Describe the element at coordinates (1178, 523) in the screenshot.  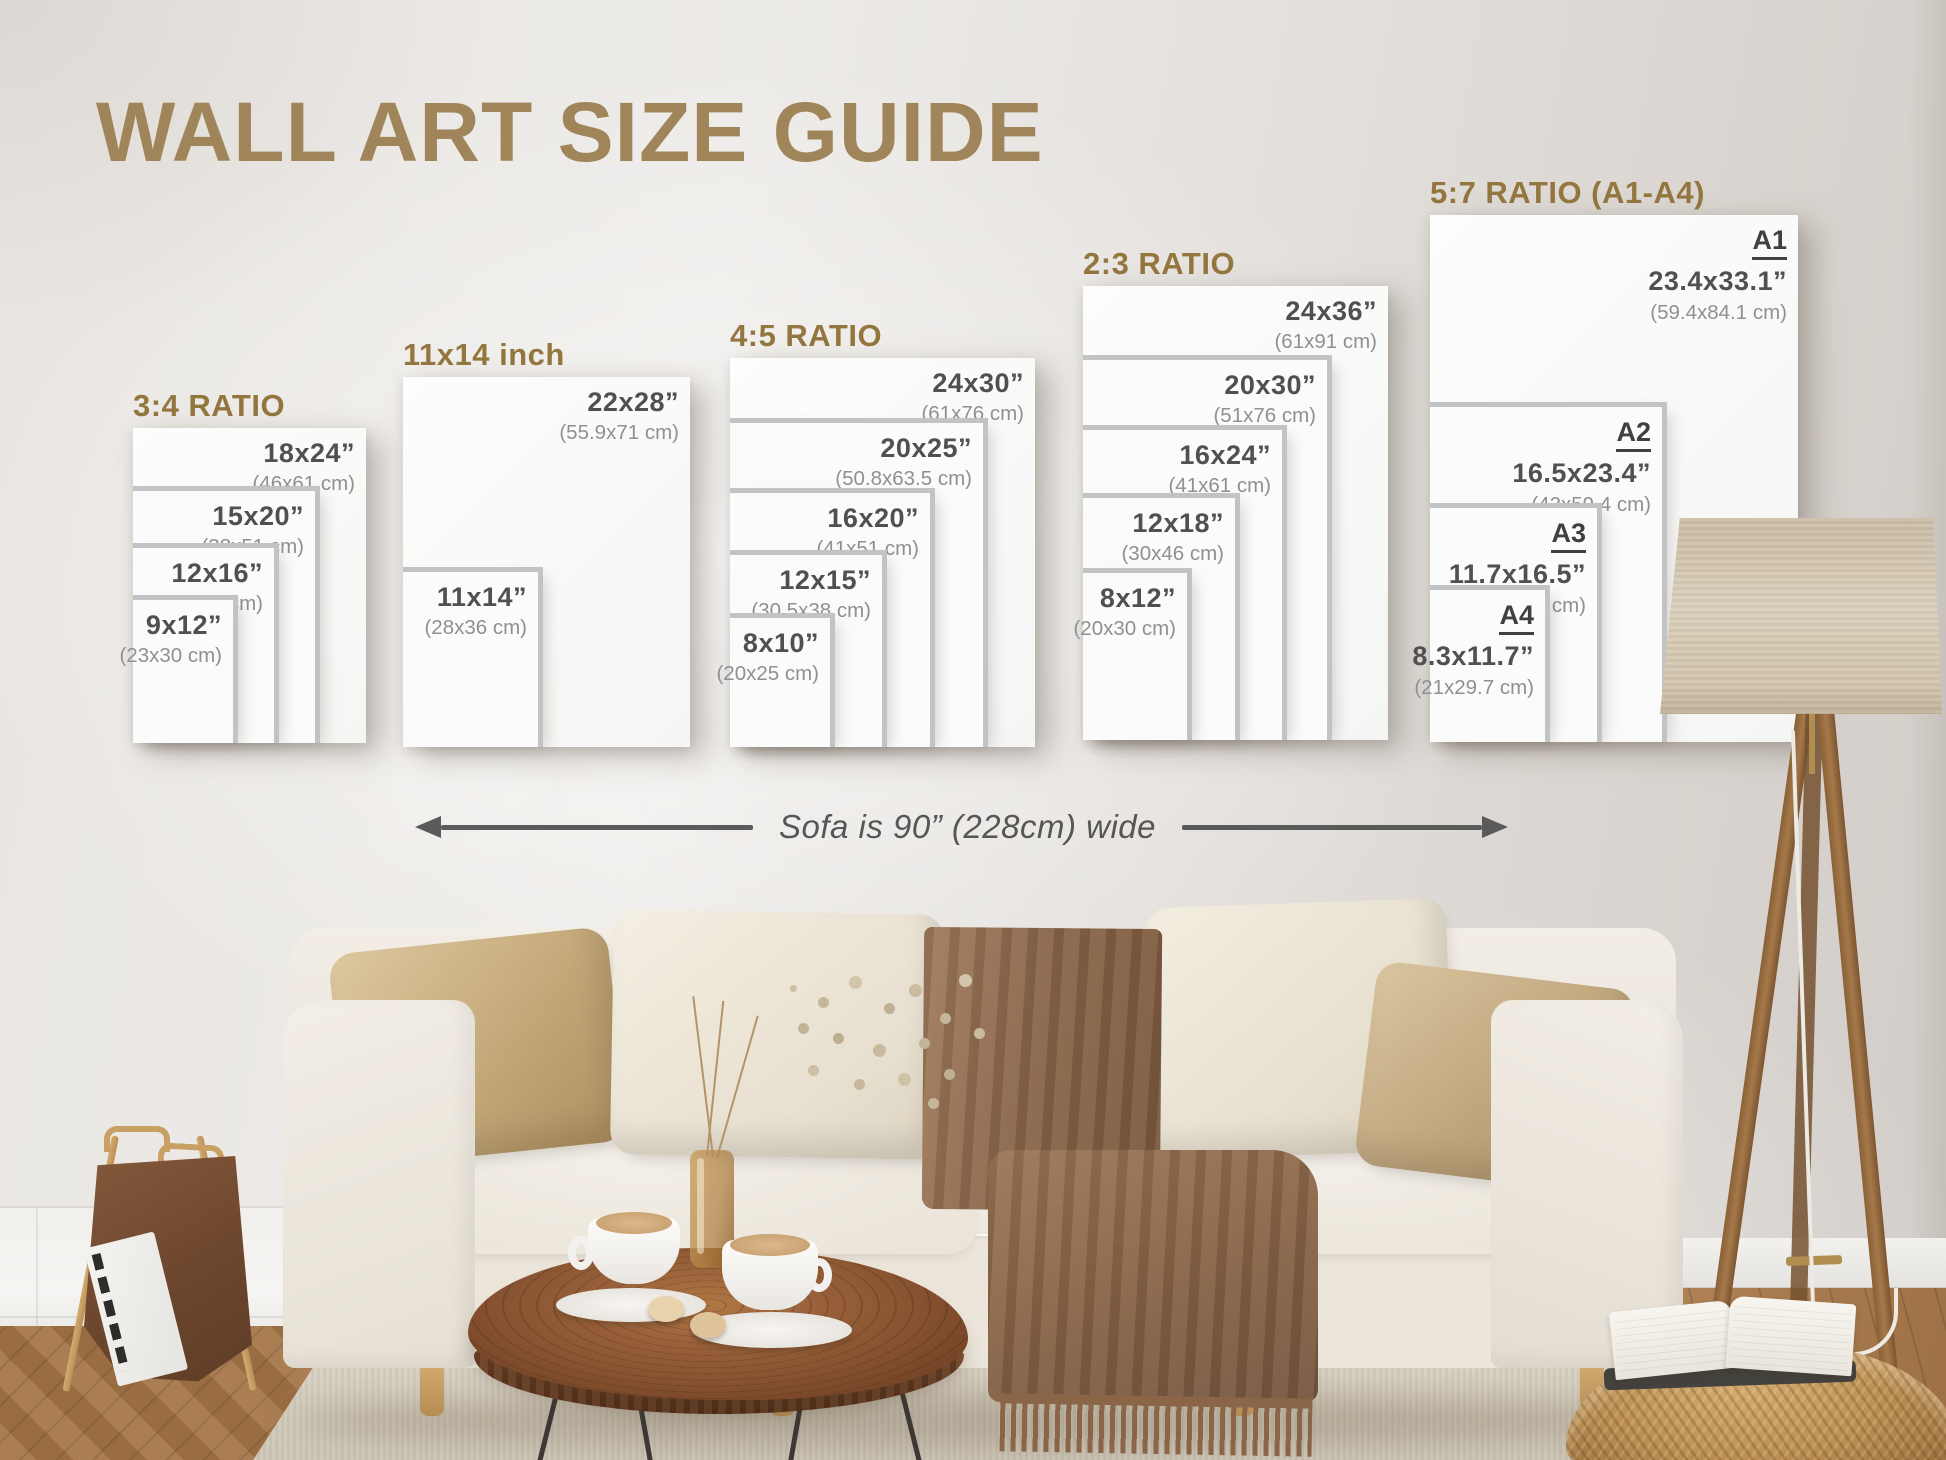
I see `size-label: 12x18”` at that location.